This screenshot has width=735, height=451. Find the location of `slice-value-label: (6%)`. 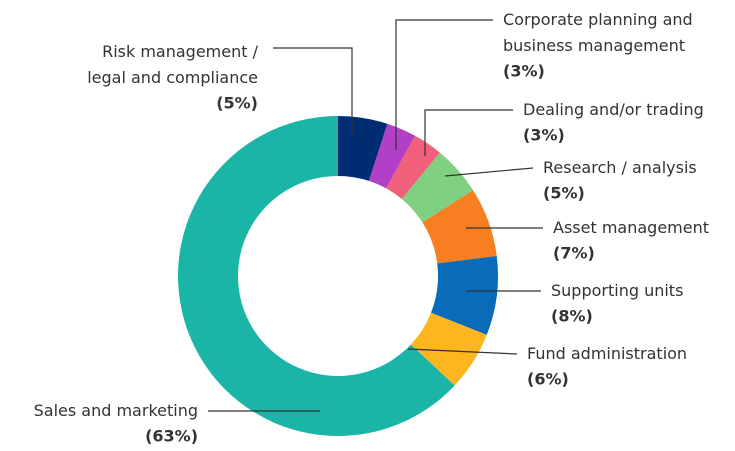

slice-value-label: (6%) is located at coordinates (548, 379).